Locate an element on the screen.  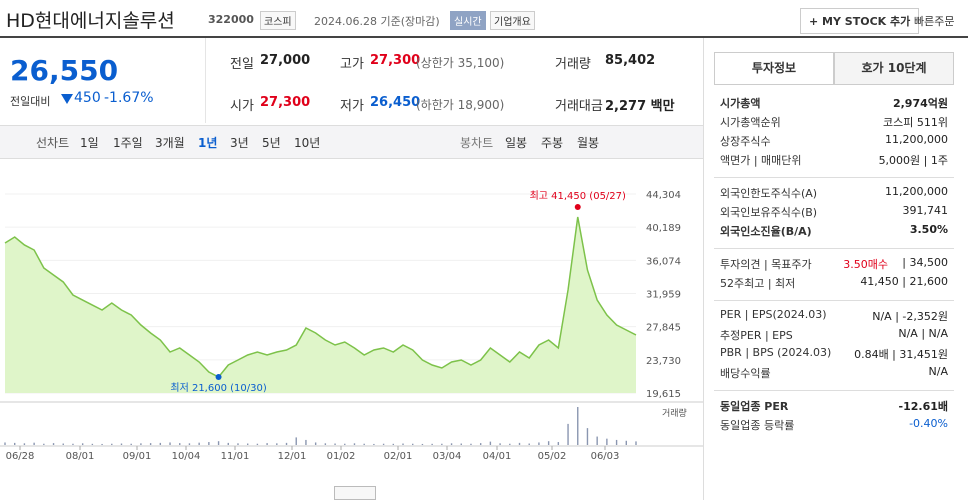
side-tab: 호가 10단계 is located at coordinates (894, 68).